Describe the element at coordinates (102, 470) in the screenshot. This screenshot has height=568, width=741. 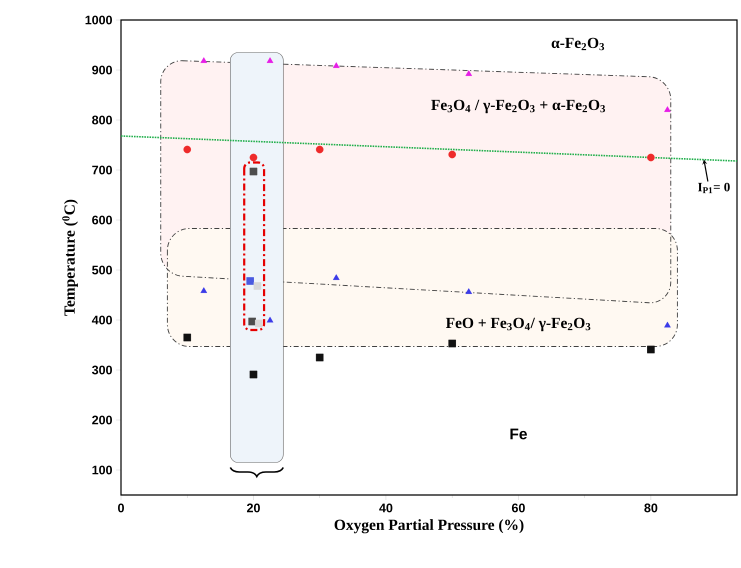
I see `y-tick-label: 100` at that location.